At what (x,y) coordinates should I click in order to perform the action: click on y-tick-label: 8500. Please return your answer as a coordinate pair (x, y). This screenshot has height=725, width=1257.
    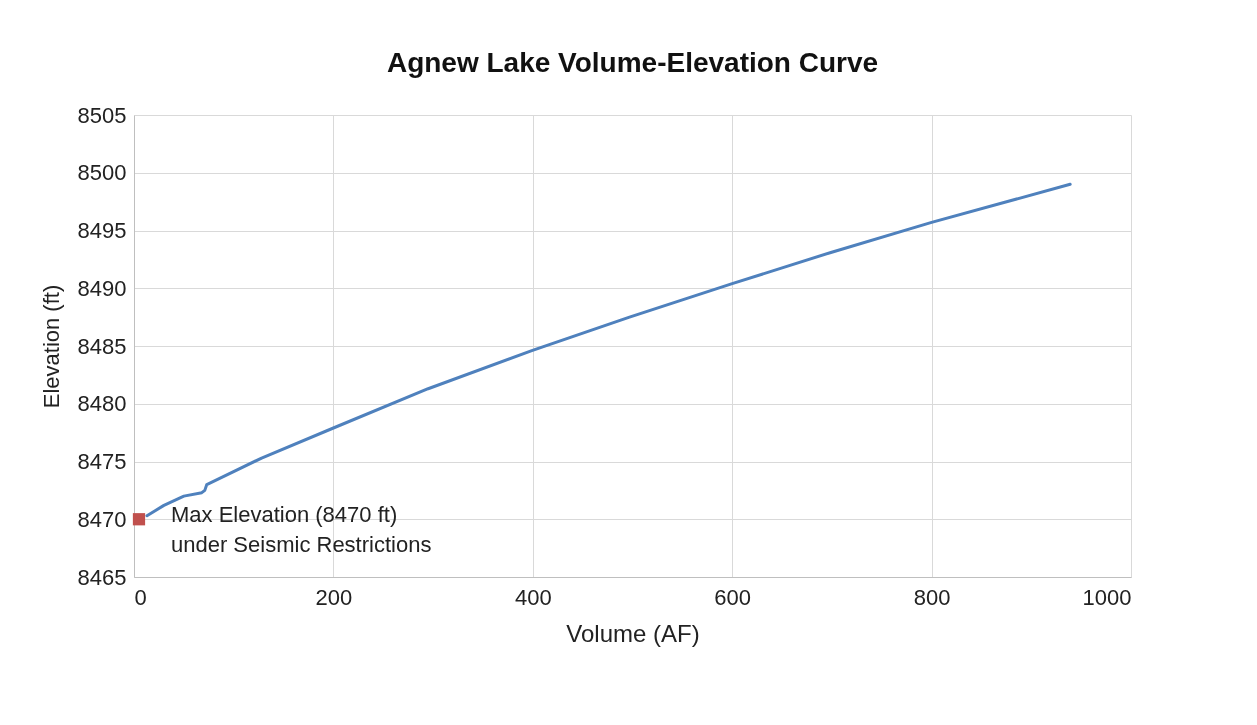
    Looking at the image, I should click on (102, 173).